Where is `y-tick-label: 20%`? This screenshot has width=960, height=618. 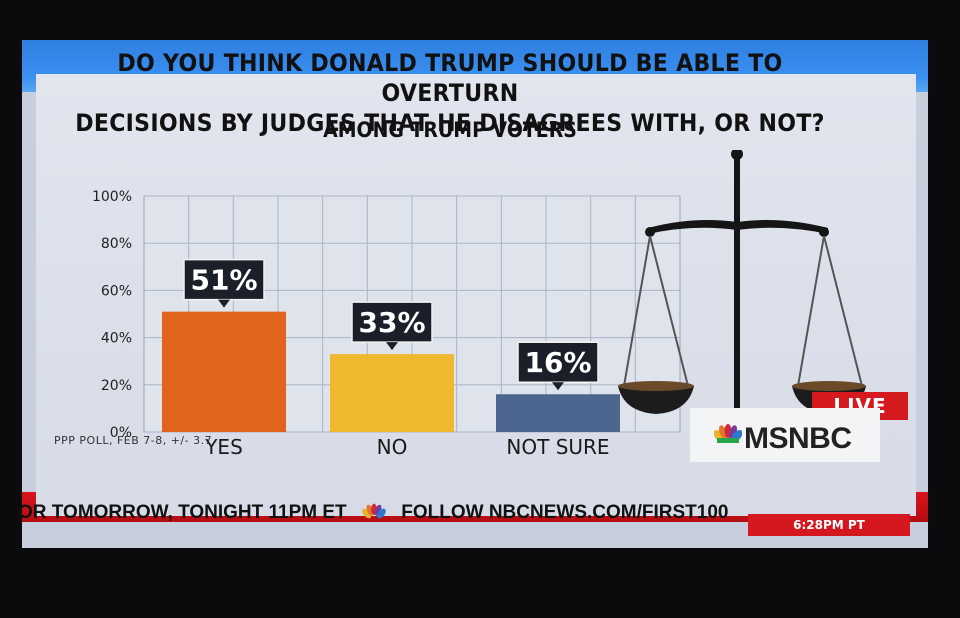
y-tick-label: 20% is located at coordinates (116, 386).